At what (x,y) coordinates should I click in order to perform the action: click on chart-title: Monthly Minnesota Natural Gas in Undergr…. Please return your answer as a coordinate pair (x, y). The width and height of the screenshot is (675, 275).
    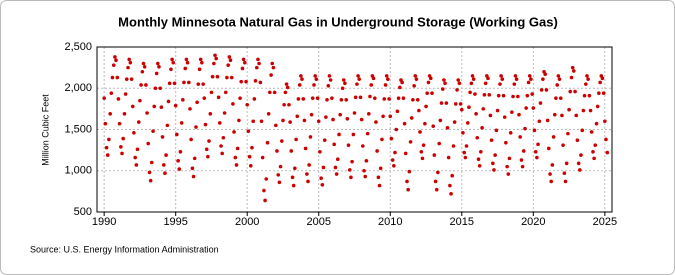
    Looking at the image, I should click on (338, 21).